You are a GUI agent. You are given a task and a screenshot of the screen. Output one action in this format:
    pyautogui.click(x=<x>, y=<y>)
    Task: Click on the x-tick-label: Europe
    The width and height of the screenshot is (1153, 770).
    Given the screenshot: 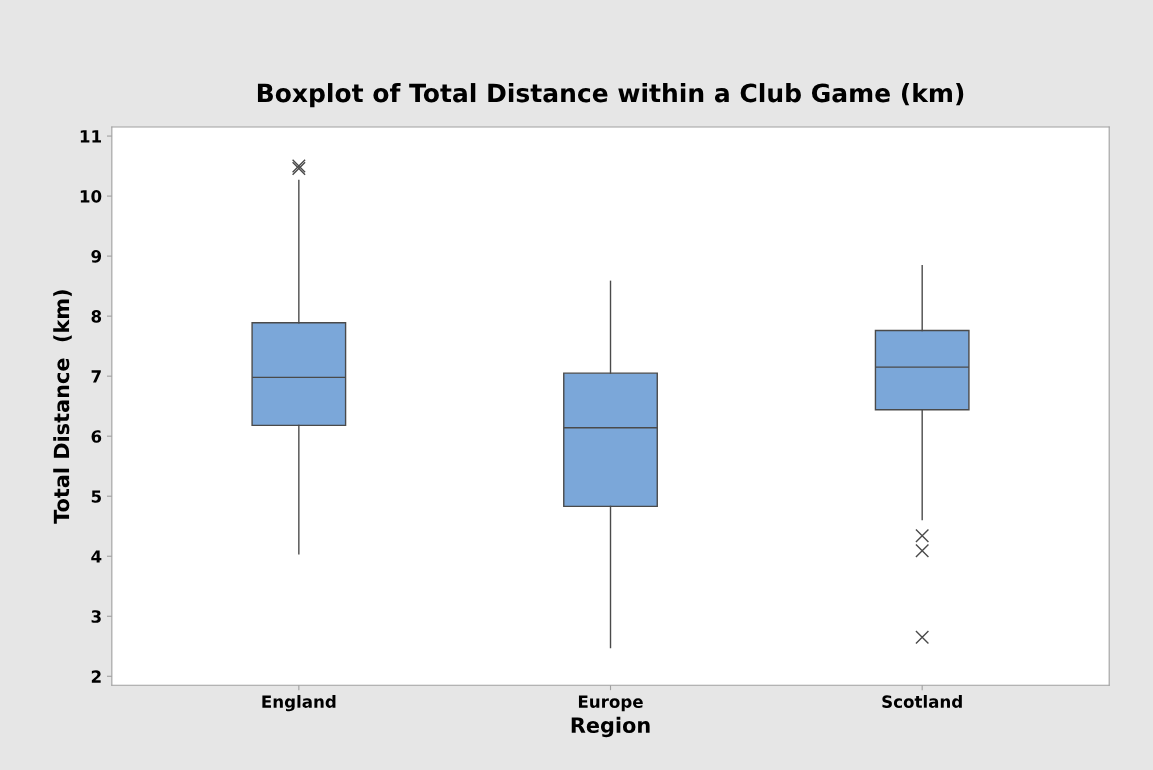 What is the action you would take?
    pyautogui.click(x=610, y=703)
    